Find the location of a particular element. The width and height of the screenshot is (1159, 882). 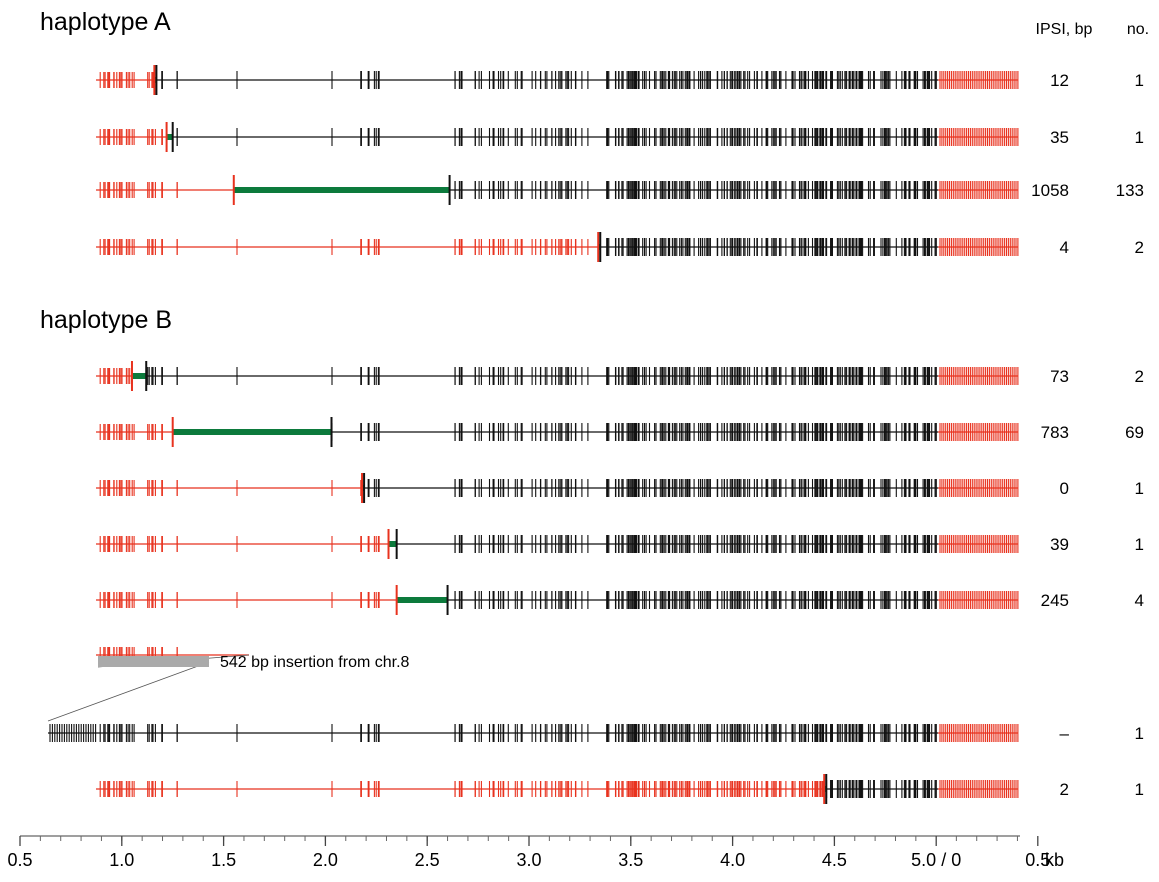

haplotype-row: –1 is located at coordinates (595, 695).